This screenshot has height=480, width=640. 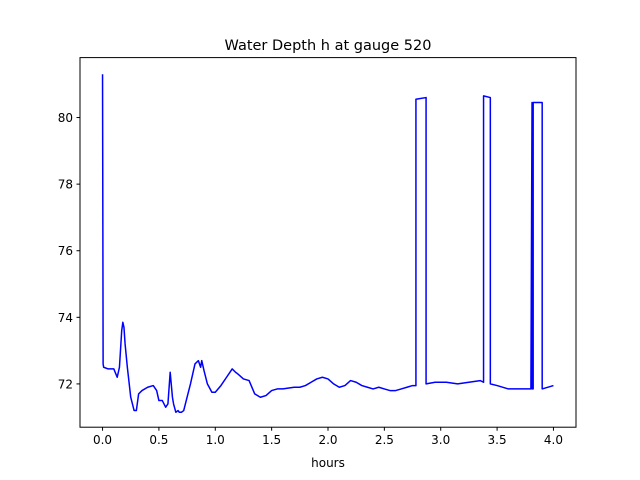 What do you see at coordinates (271, 440) in the screenshot?
I see `x-tick-label: 1.5` at bounding box center [271, 440].